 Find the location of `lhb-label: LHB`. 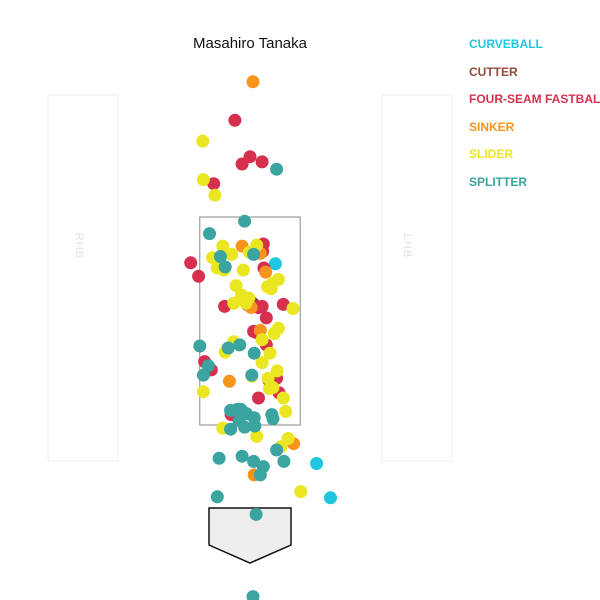

lhb-label: LHB is located at coordinates (407, 246).